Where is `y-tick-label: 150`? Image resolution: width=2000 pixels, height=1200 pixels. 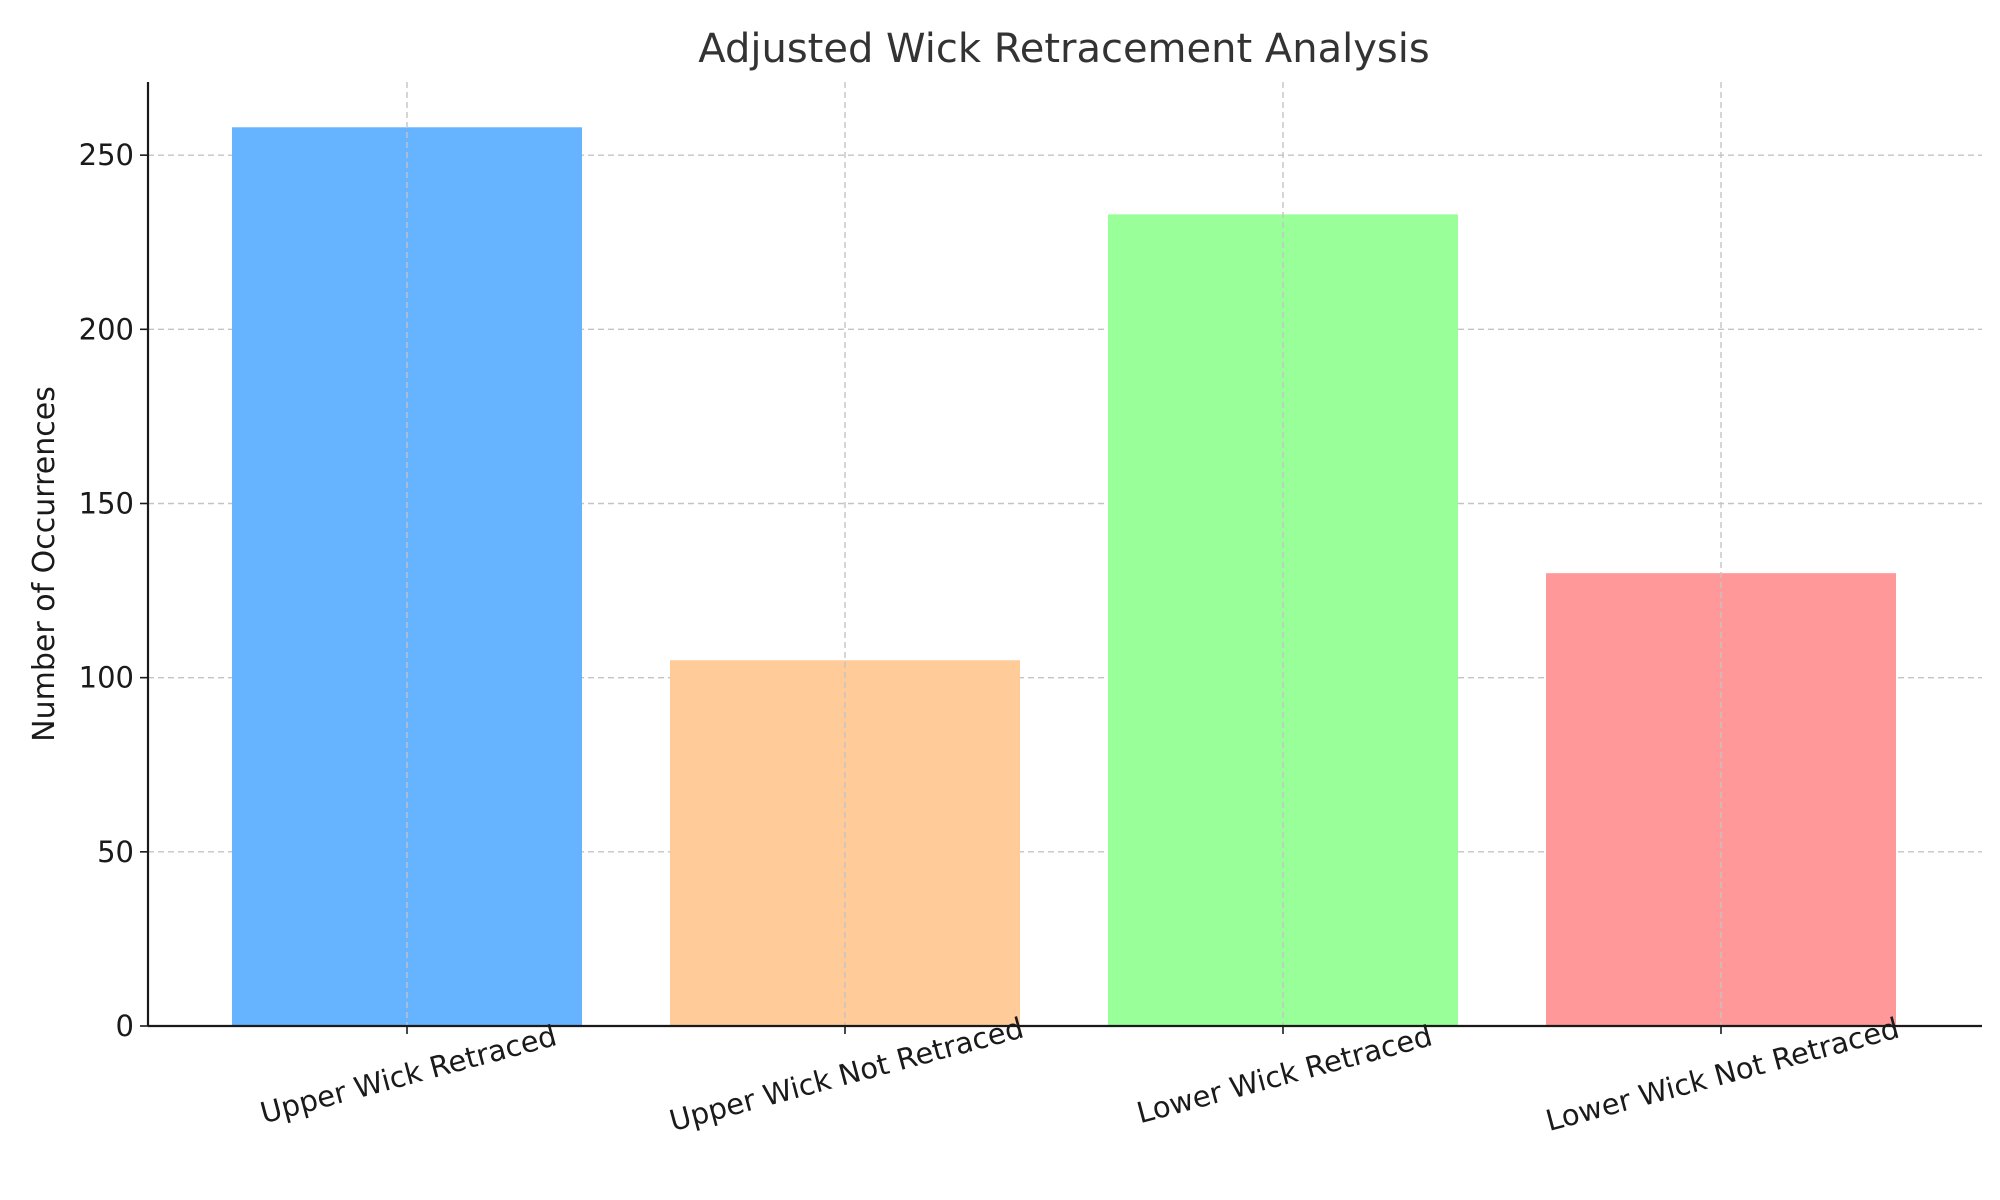 y-tick-label: 150 is located at coordinates (106, 503).